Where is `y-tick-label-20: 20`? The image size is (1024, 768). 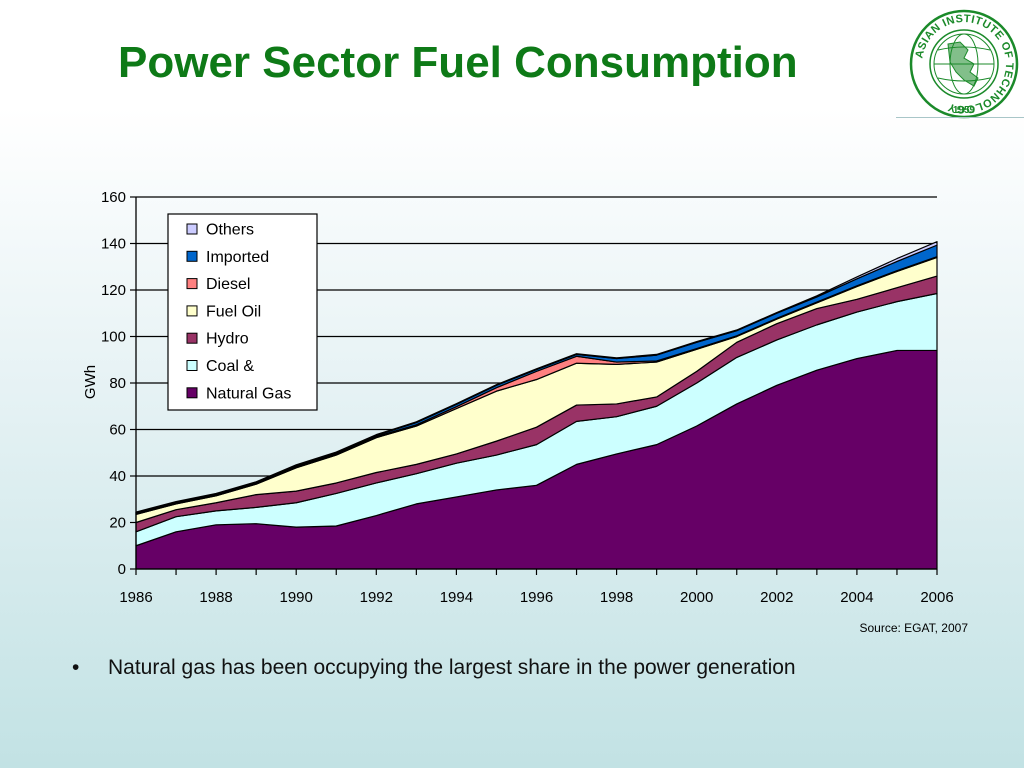
y-tick-label-20: 20 is located at coordinates (117, 523).